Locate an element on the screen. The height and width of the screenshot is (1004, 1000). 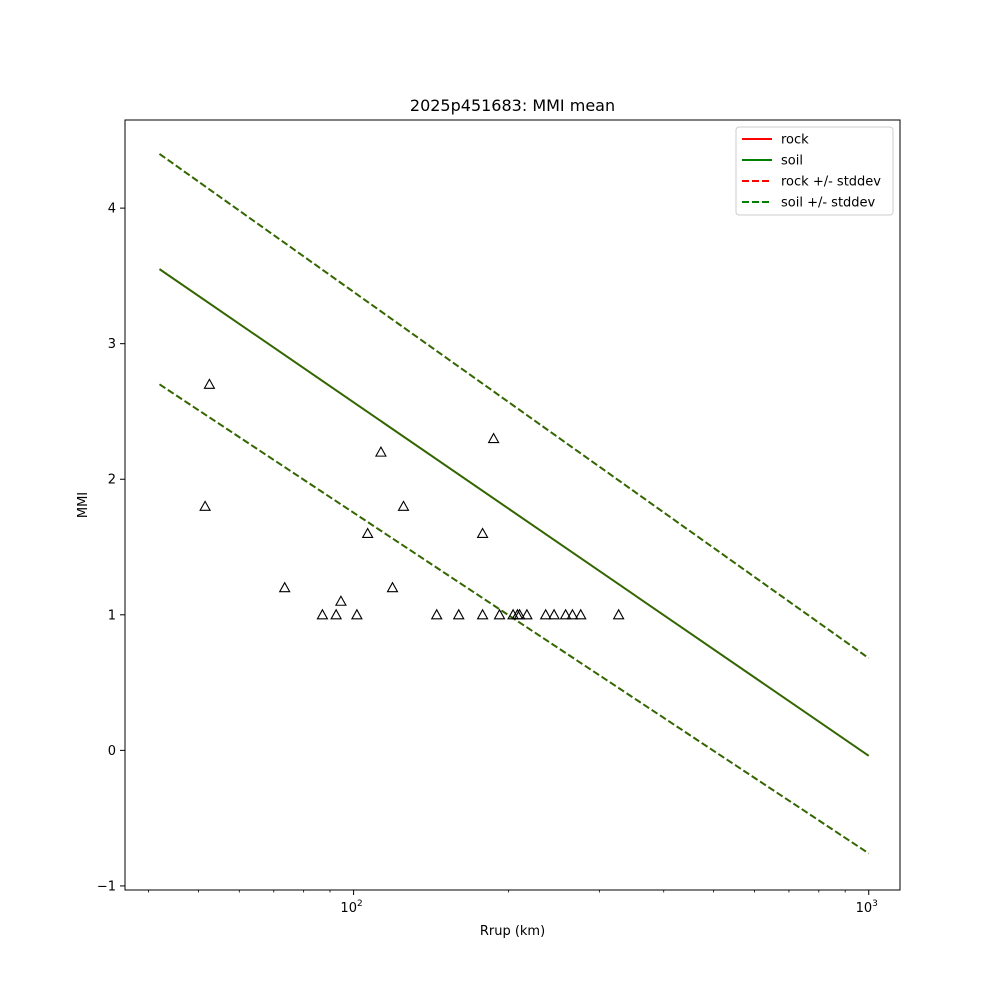
x-tick-label: 10³ is located at coordinates (867, 907).